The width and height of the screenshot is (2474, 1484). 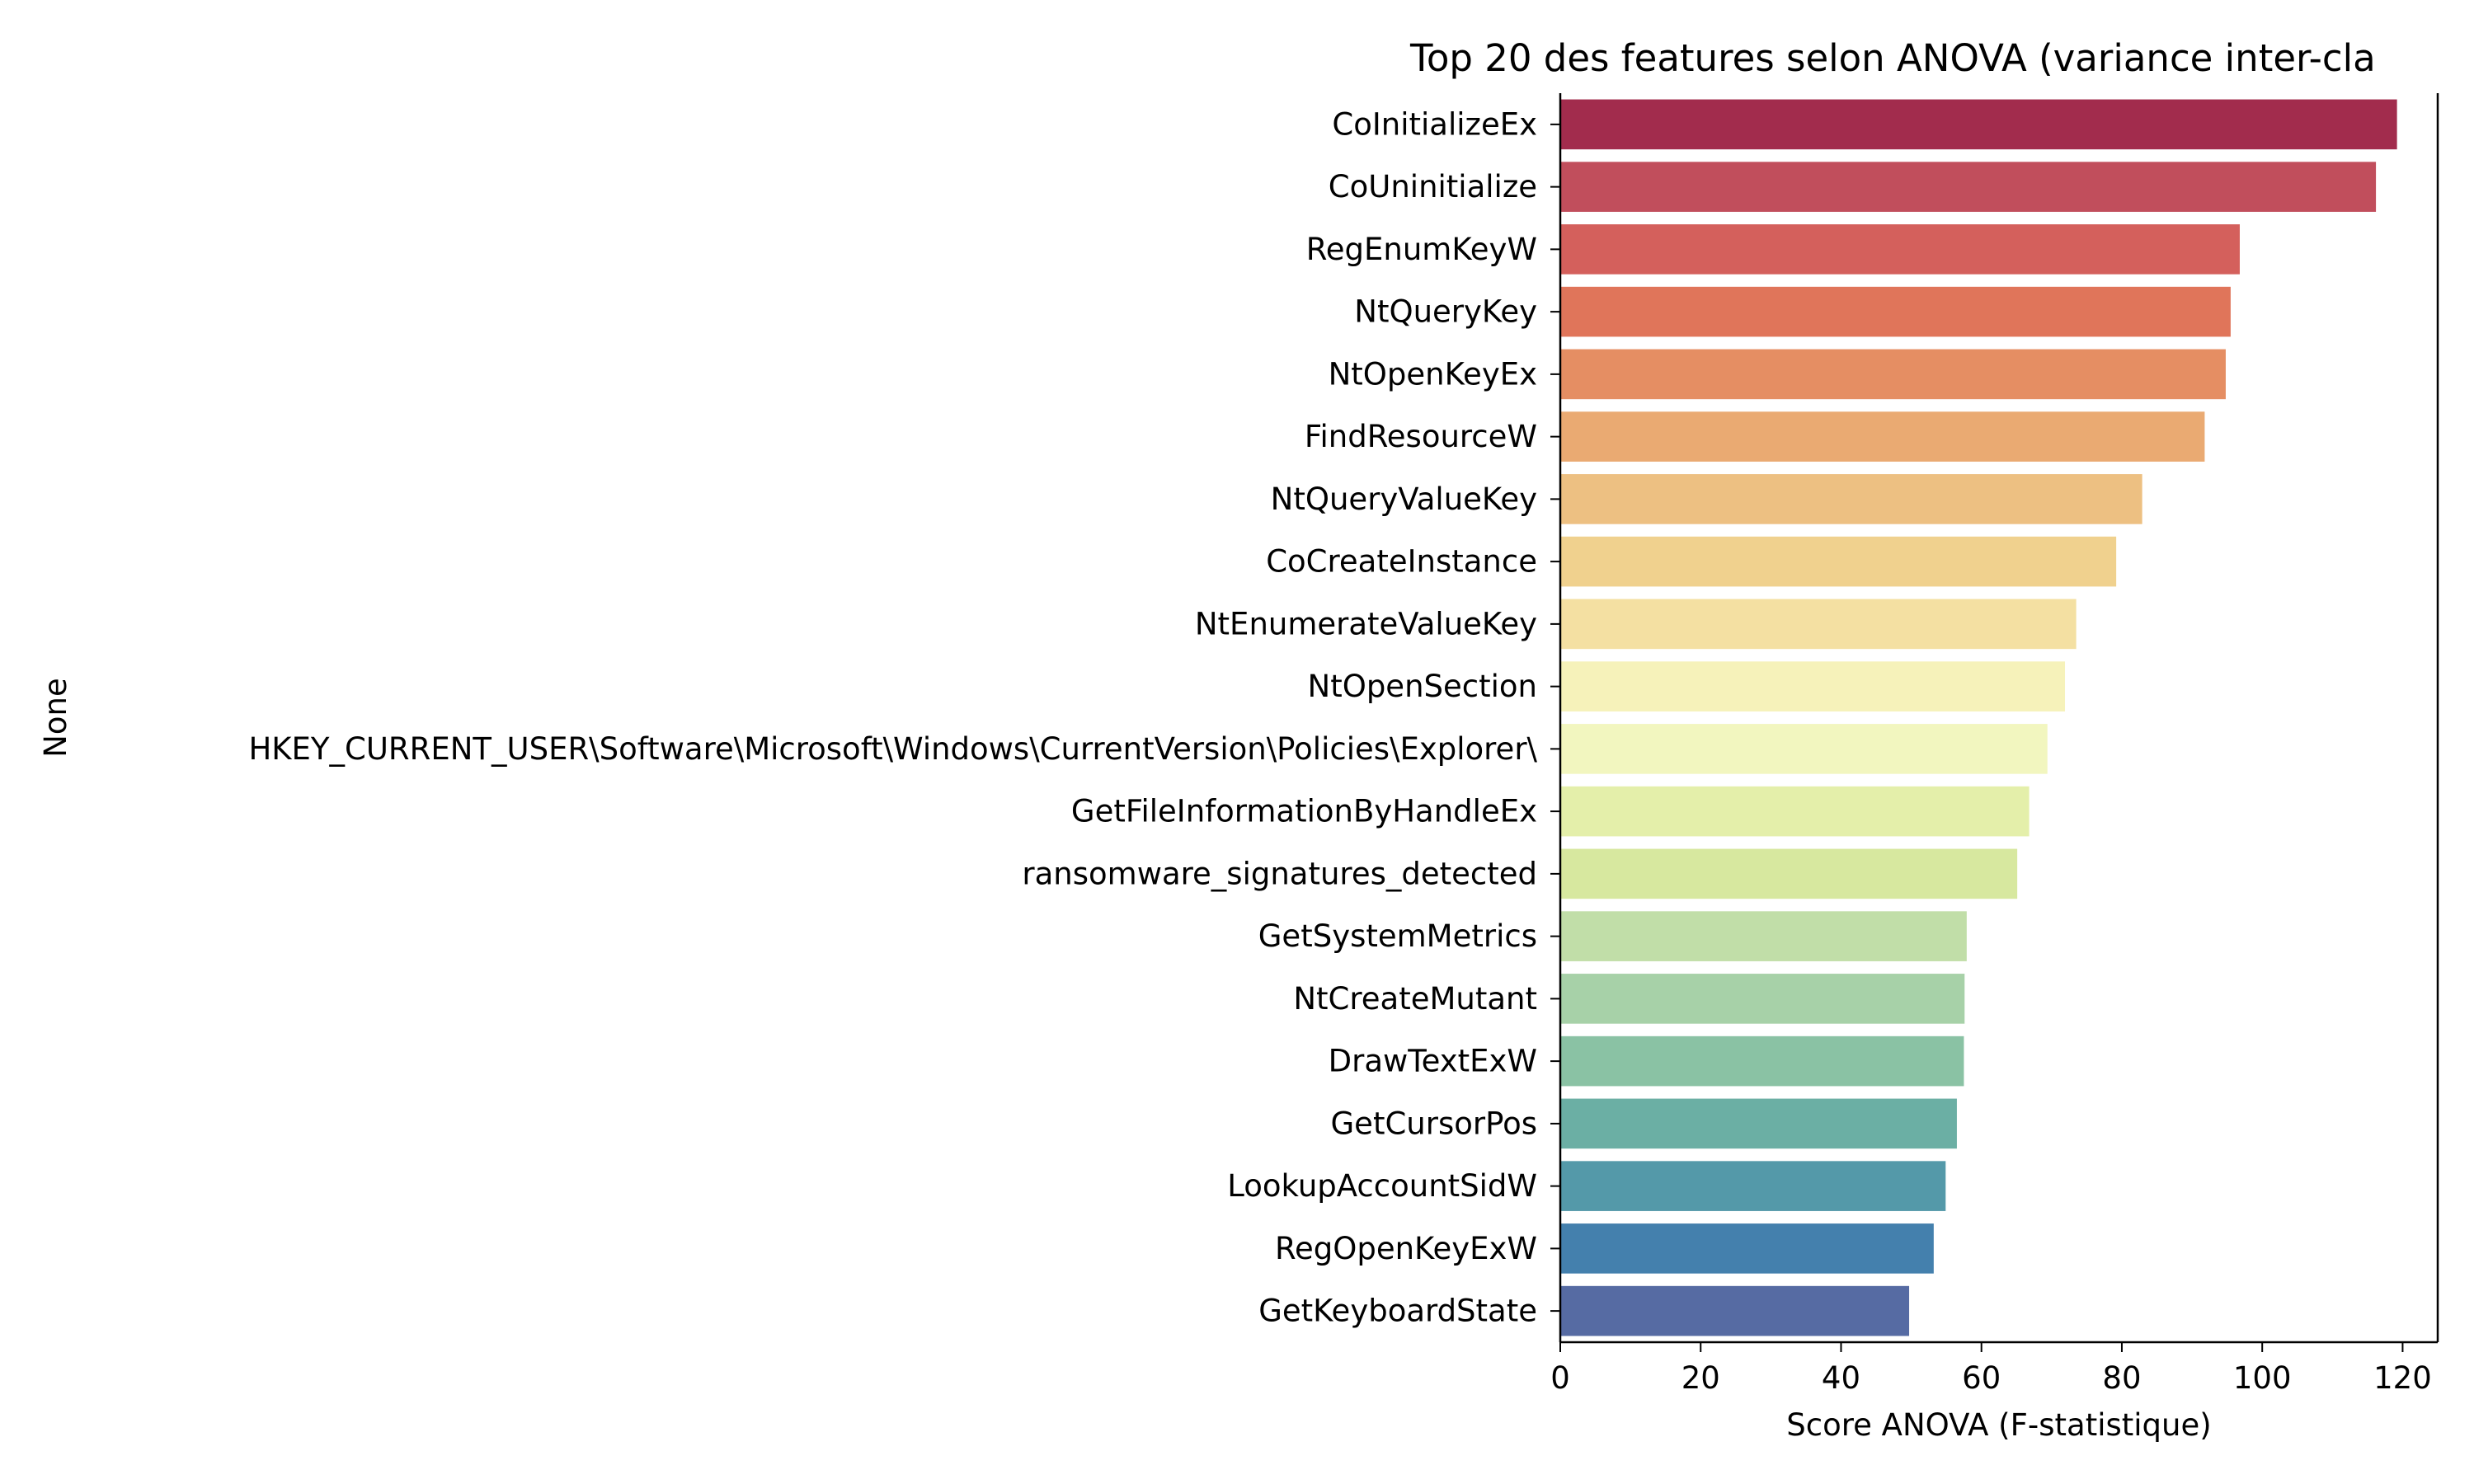 What do you see at coordinates (1415, 999) in the screenshot?
I see `y-tick-label-14: NtCreateMutant` at bounding box center [1415, 999].